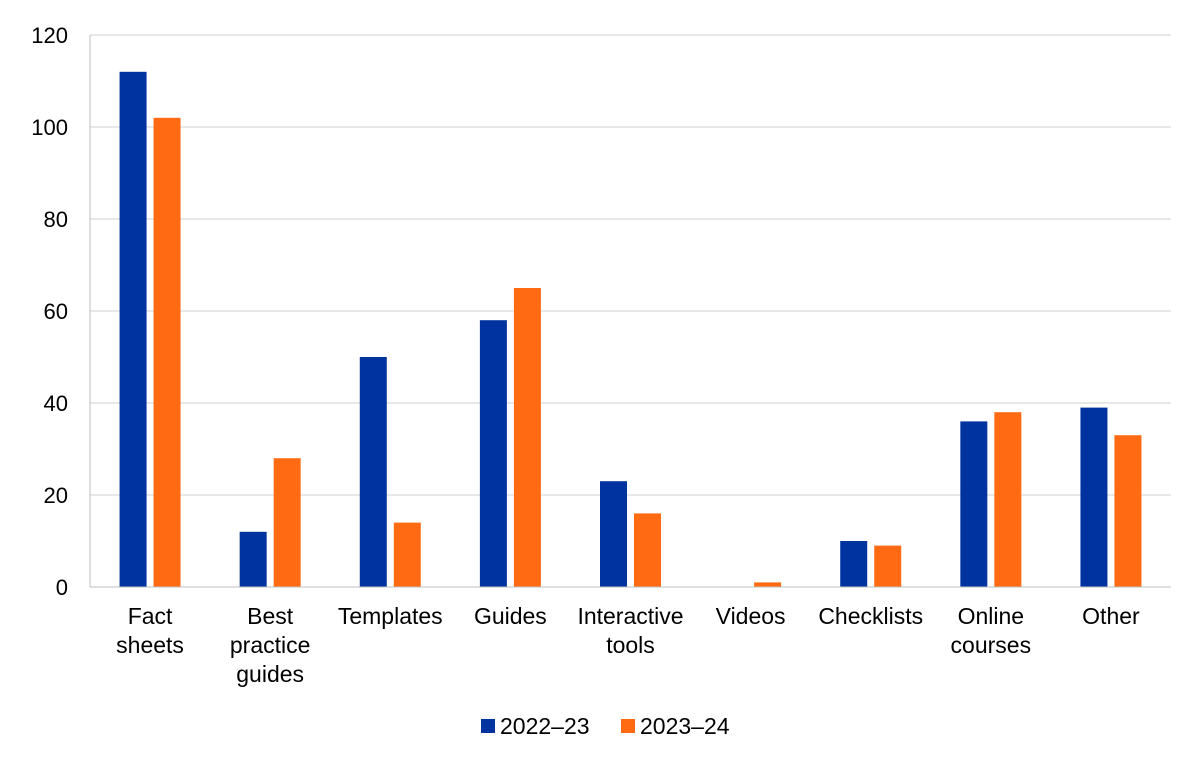 This screenshot has width=1200, height=760. Describe the element at coordinates (270, 616) in the screenshot. I see `category-label: Best` at that location.